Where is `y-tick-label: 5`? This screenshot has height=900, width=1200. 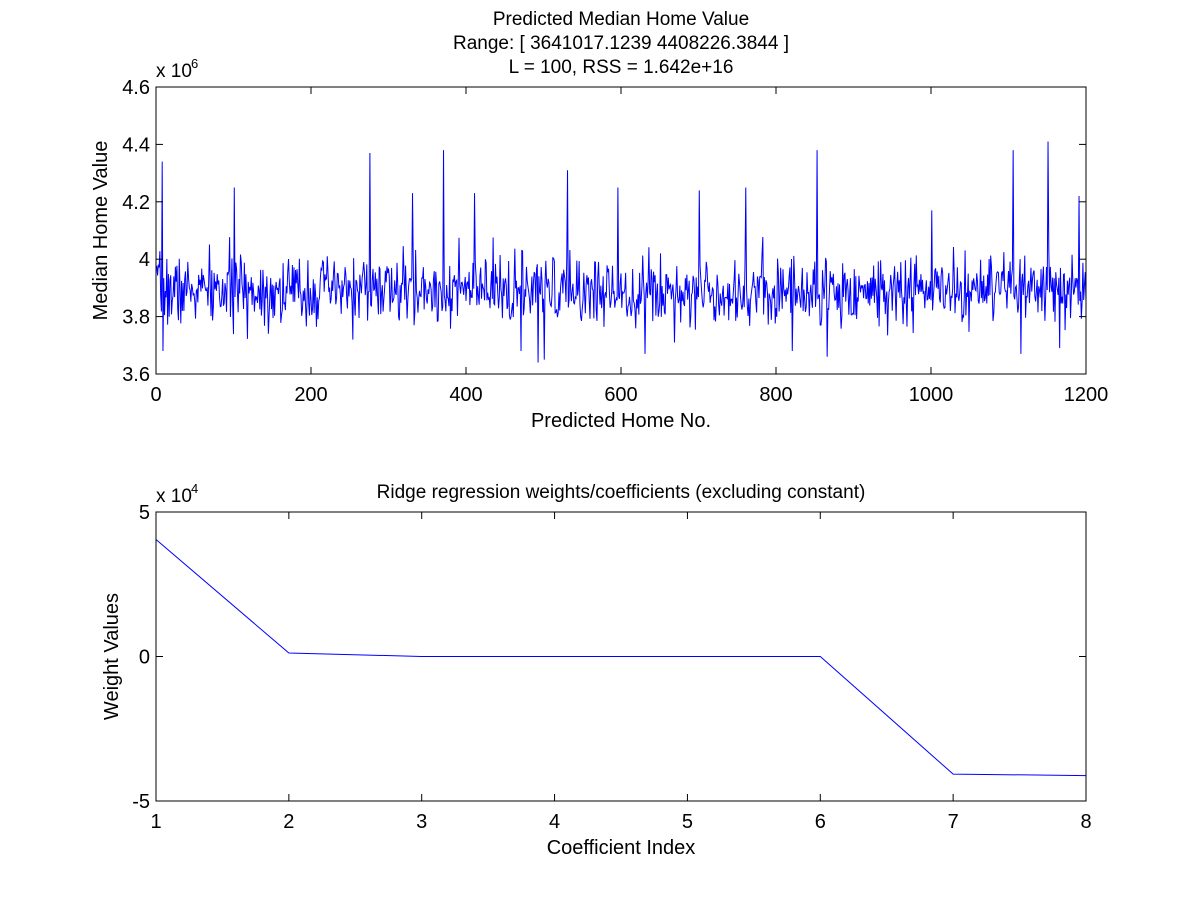
y-tick-label: 5 is located at coordinates (144, 513).